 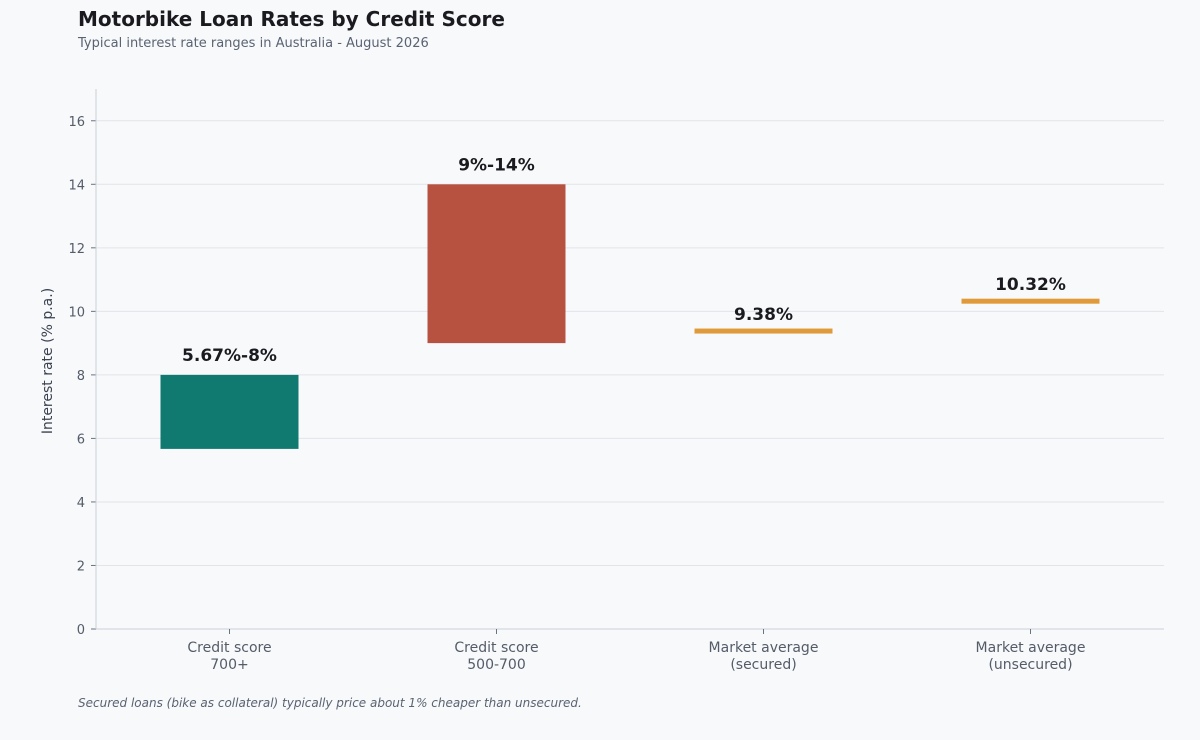 What do you see at coordinates (76, 185) in the screenshot?
I see `y-tick-label: 14` at bounding box center [76, 185].